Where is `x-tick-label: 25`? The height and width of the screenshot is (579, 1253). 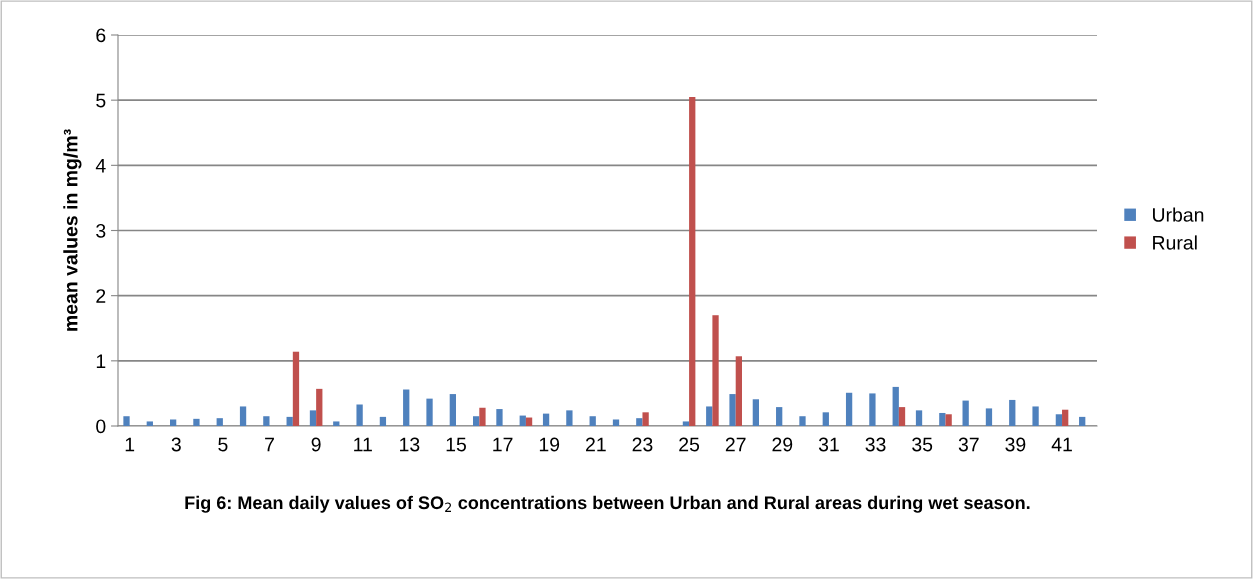
x-tick-label: 25 is located at coordinates (689, 444).